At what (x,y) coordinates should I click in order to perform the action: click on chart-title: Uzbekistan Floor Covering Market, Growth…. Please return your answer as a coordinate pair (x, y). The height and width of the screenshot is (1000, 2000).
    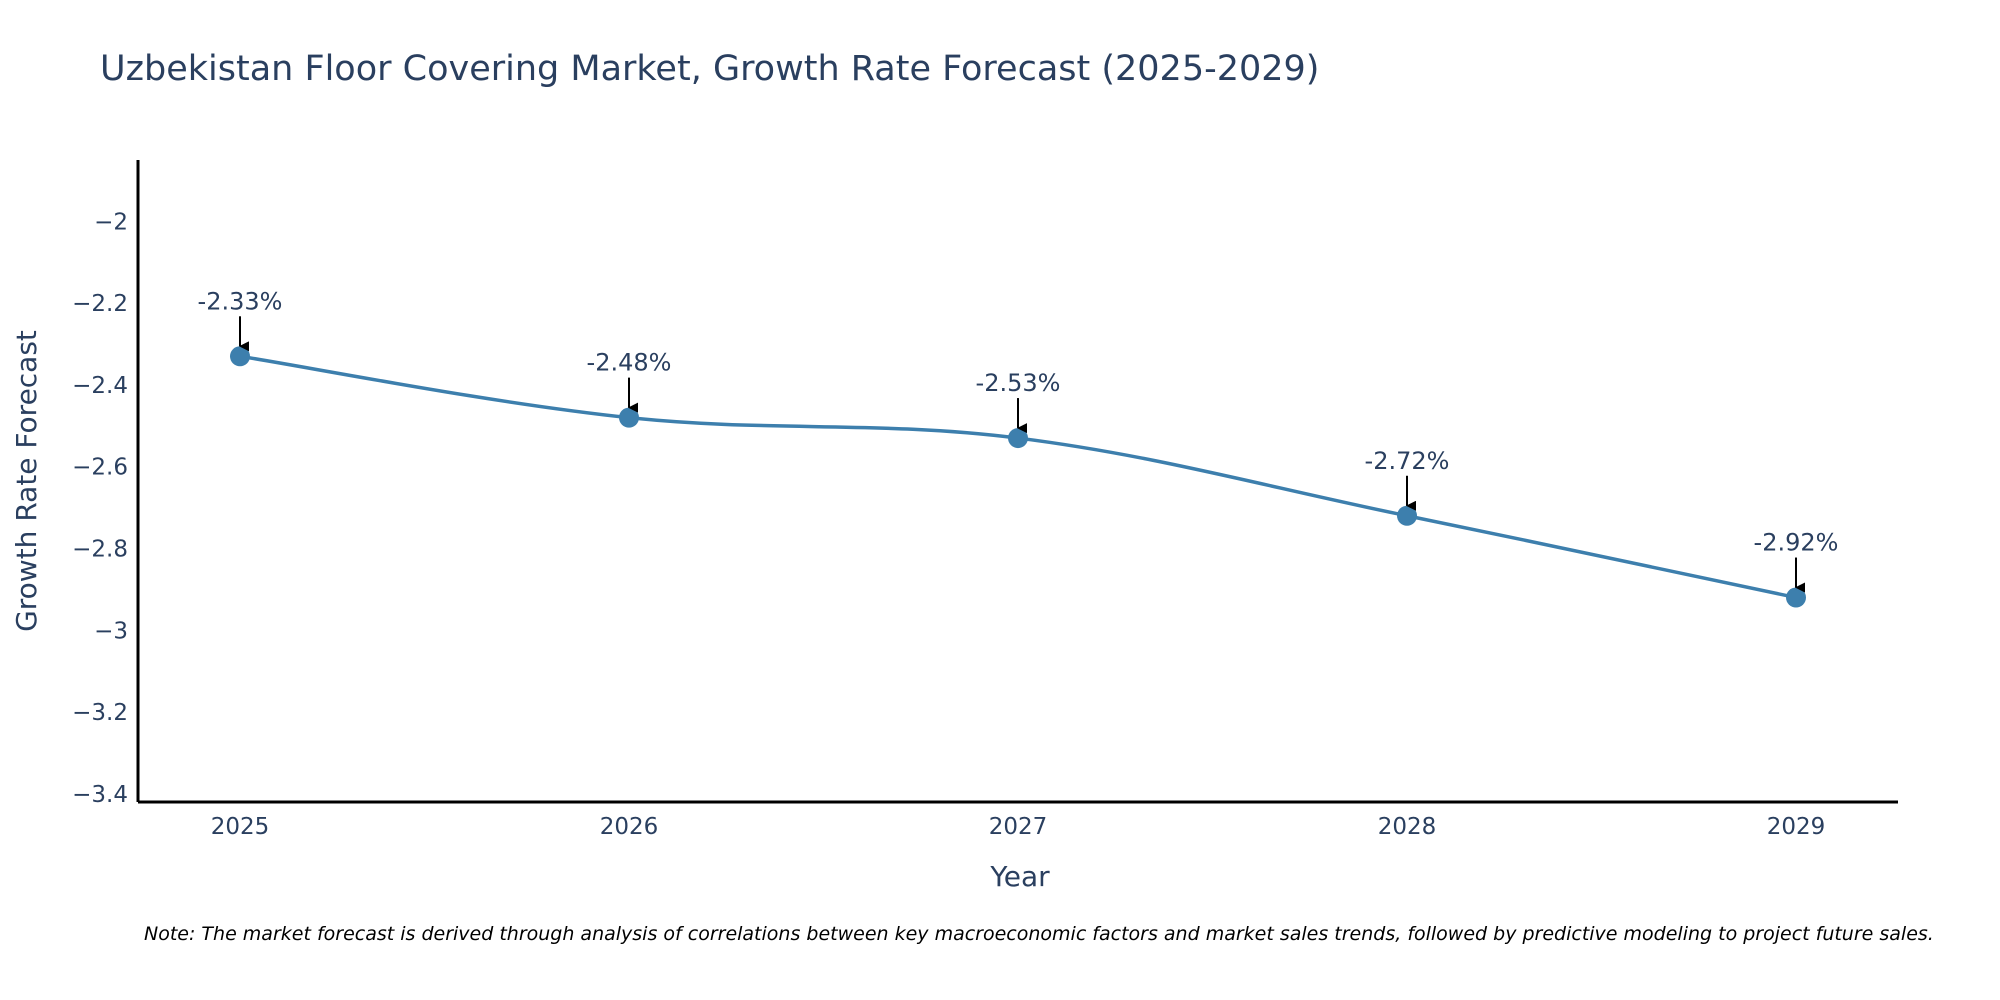
    Looking at the image, I should click on (709, 69).